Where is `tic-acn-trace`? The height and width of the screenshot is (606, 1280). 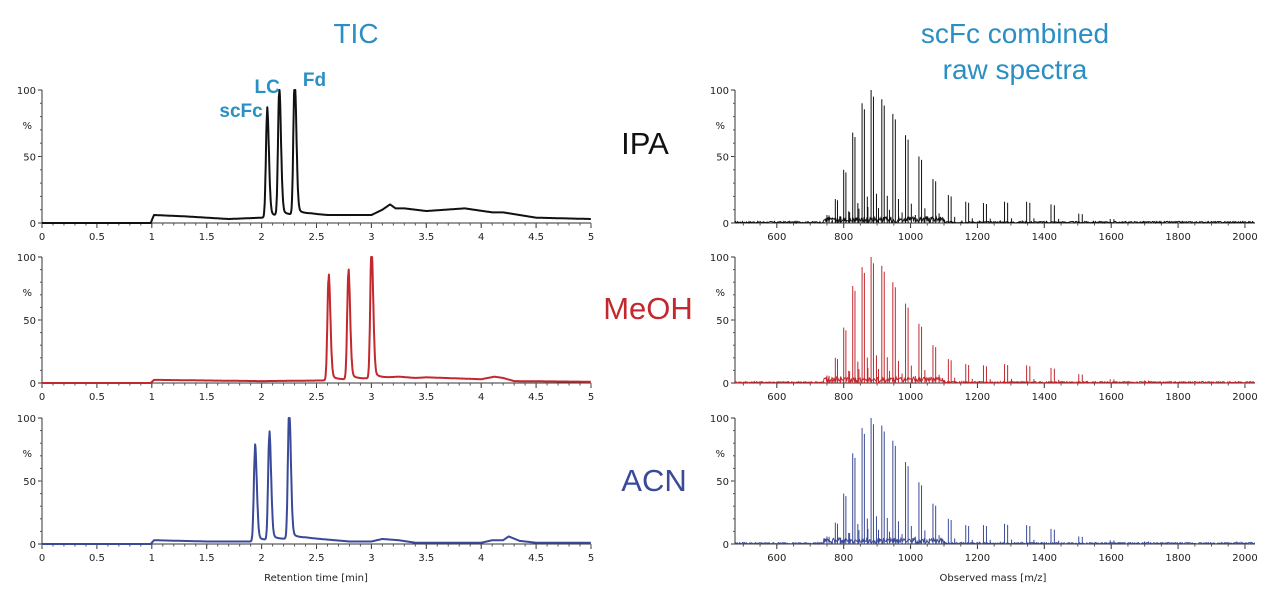
tic-acn-trace is located at coordinates (316, 481).